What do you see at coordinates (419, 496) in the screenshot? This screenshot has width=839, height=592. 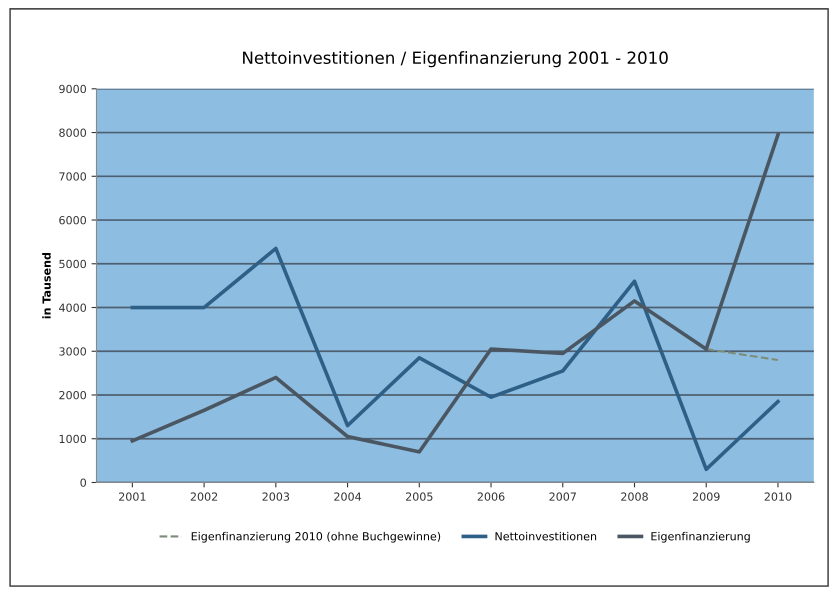 I see `x-tick-label: 2005` at bounding box center [419, 496].